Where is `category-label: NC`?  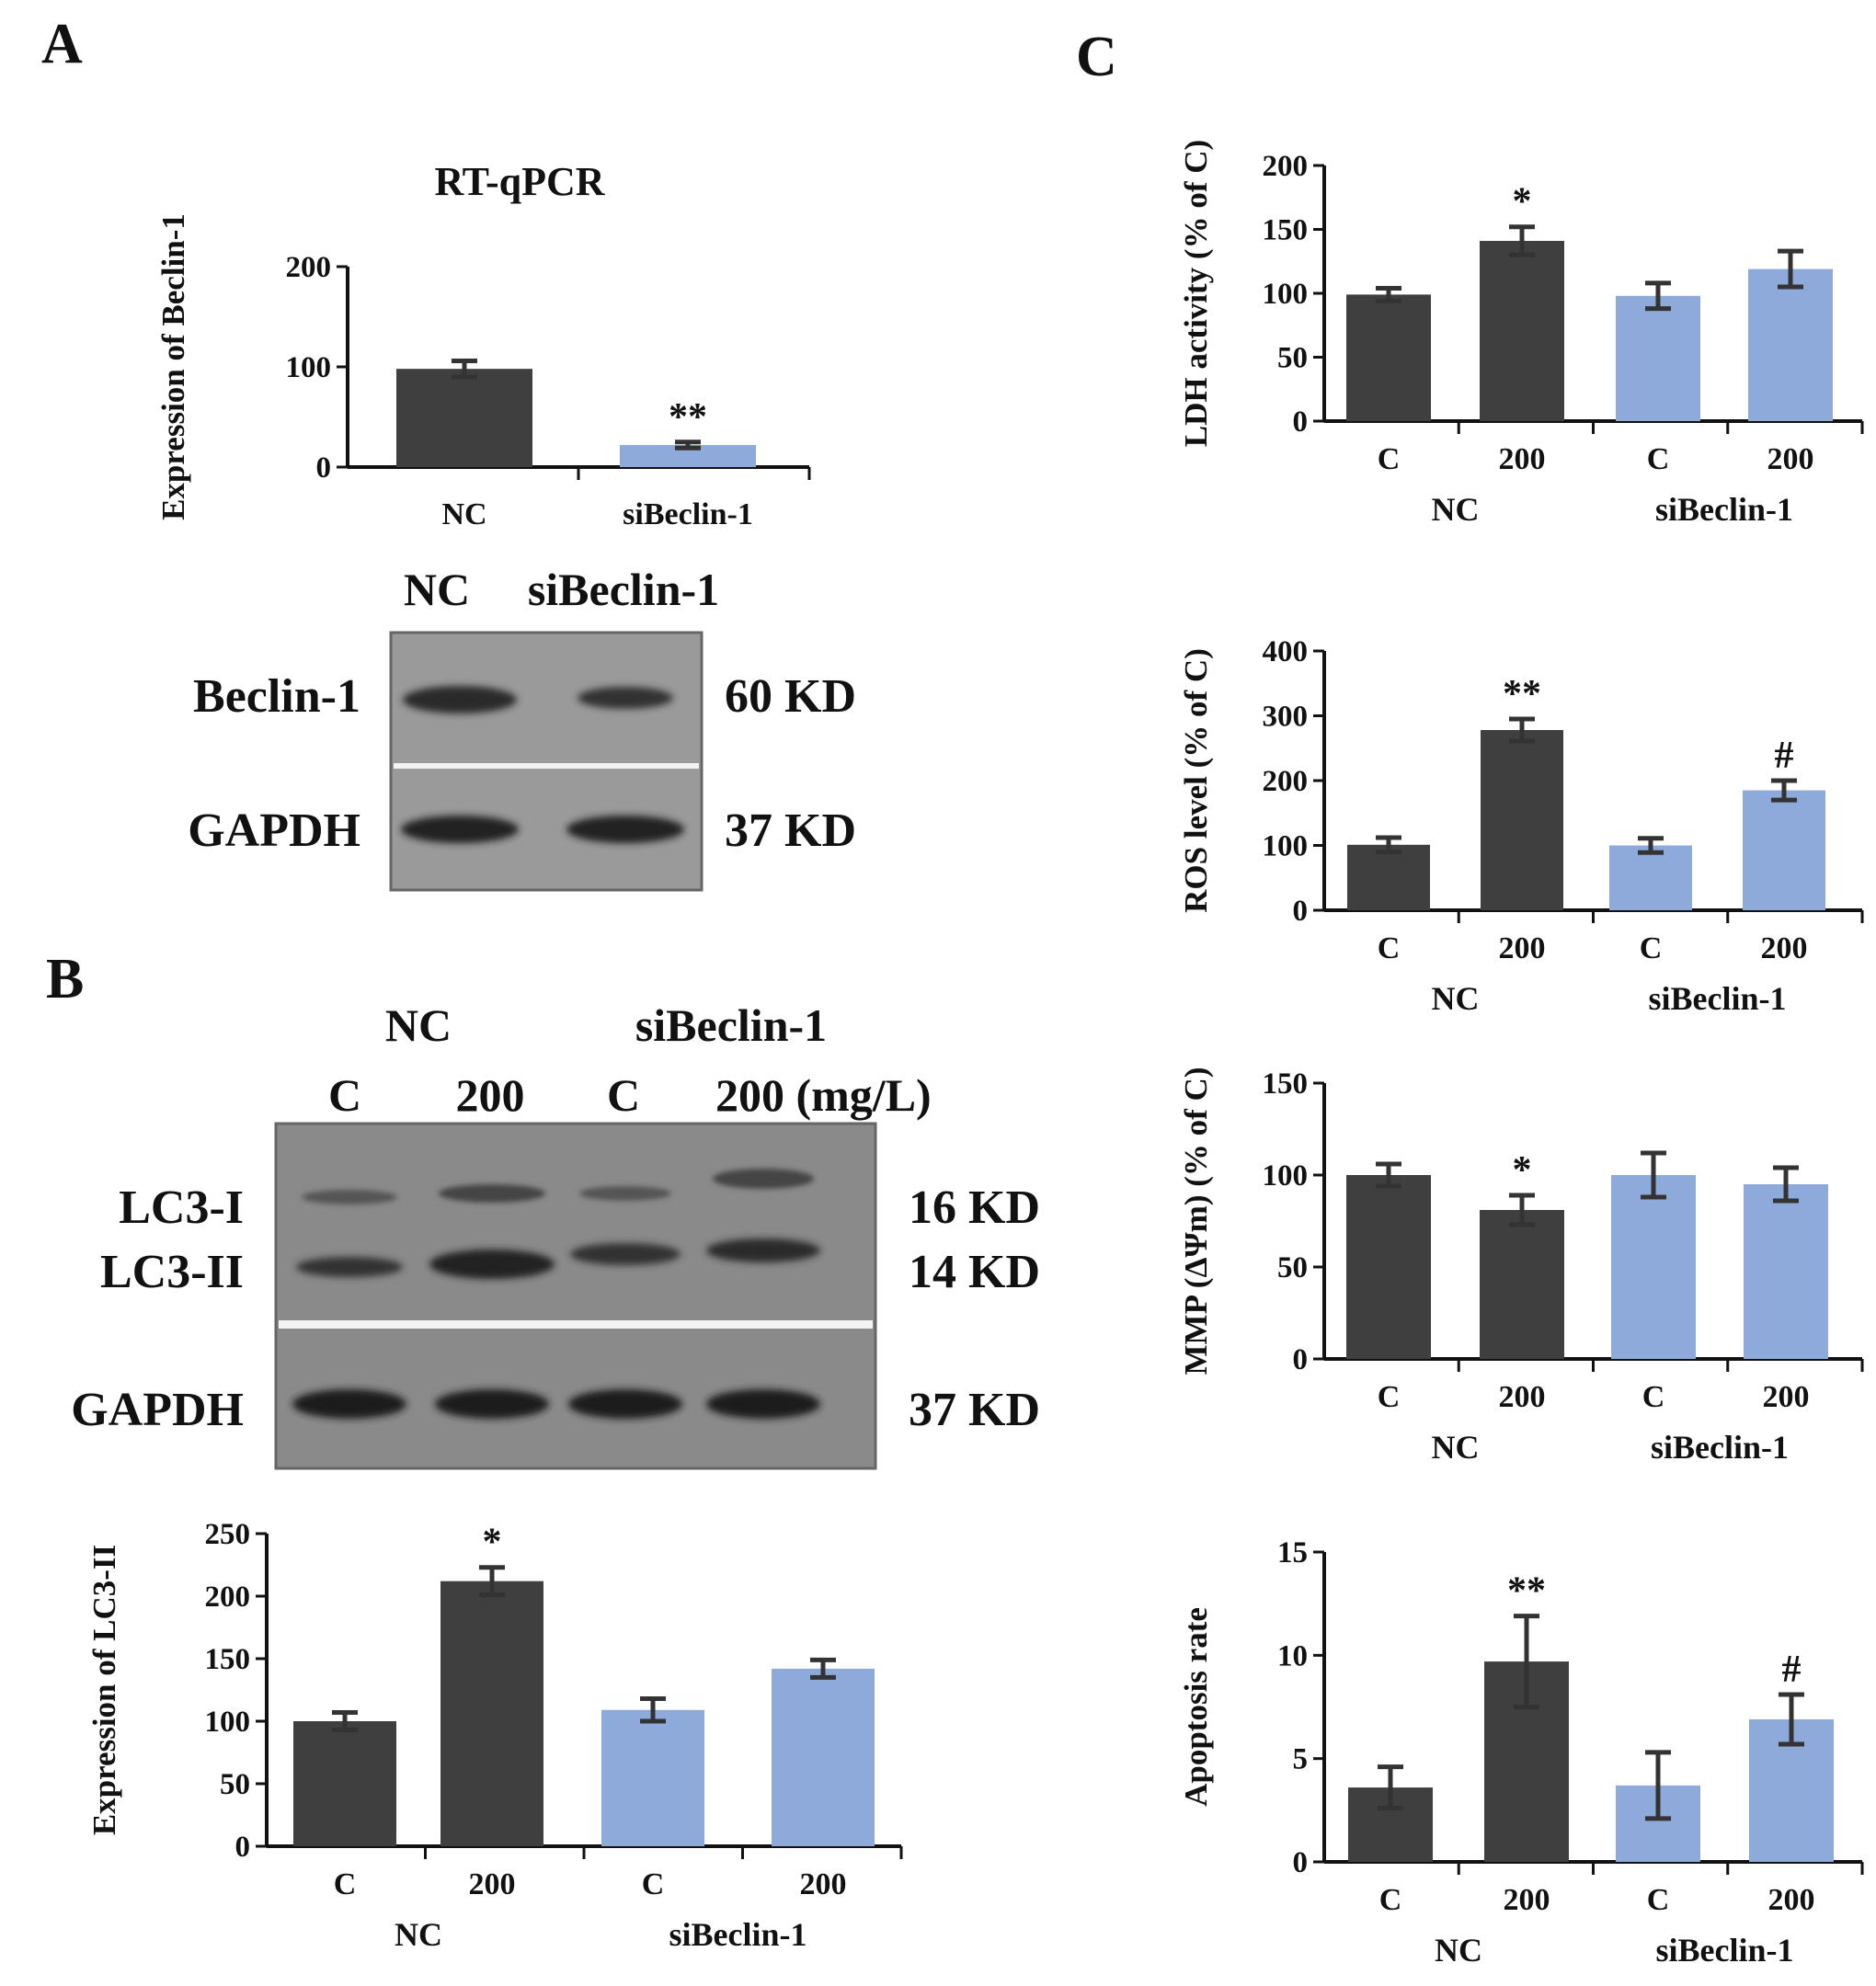 category-label: NC is located at coordinates (463, 514).